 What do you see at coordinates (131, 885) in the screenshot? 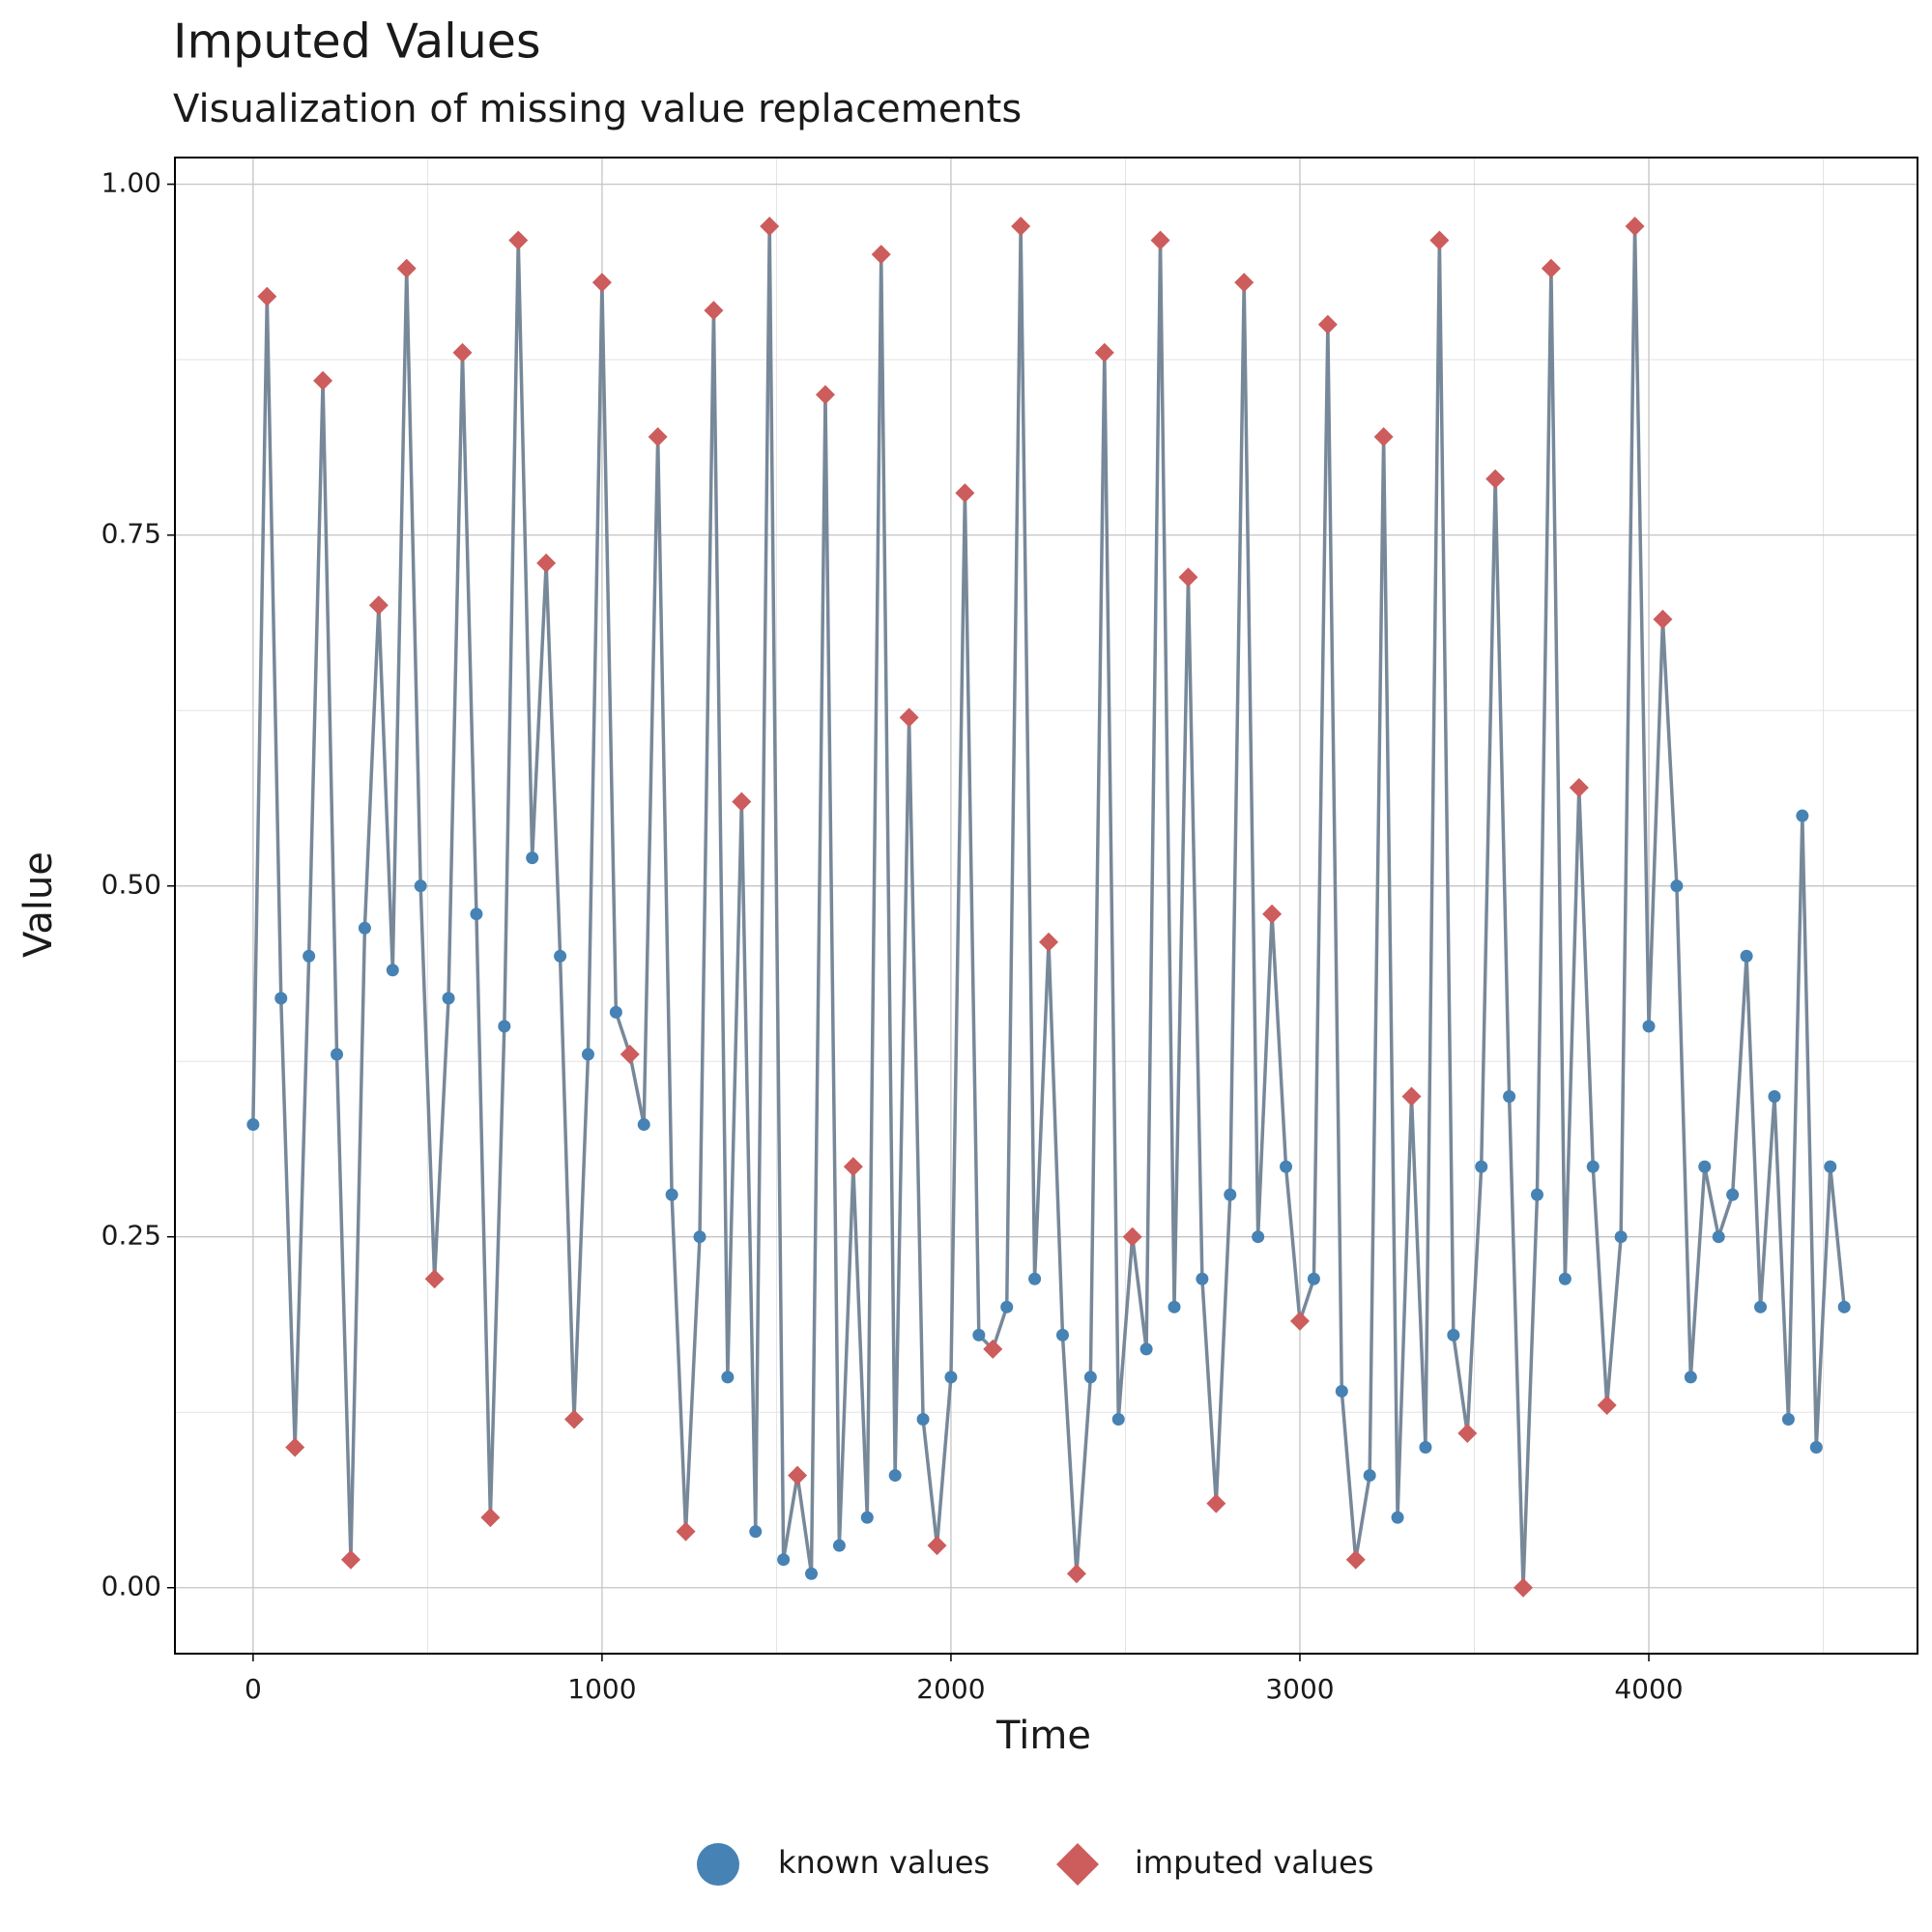
I see `y-tick-label: 0.50` at bounding box center [131, 885].